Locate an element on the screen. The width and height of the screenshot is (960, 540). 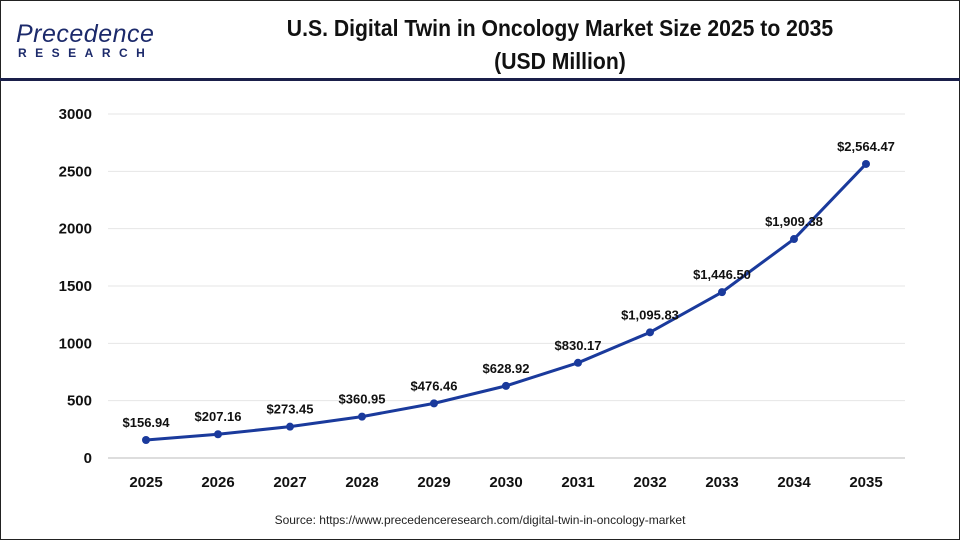
x-tick-label: 2030 is located at coordinates (505, 482).